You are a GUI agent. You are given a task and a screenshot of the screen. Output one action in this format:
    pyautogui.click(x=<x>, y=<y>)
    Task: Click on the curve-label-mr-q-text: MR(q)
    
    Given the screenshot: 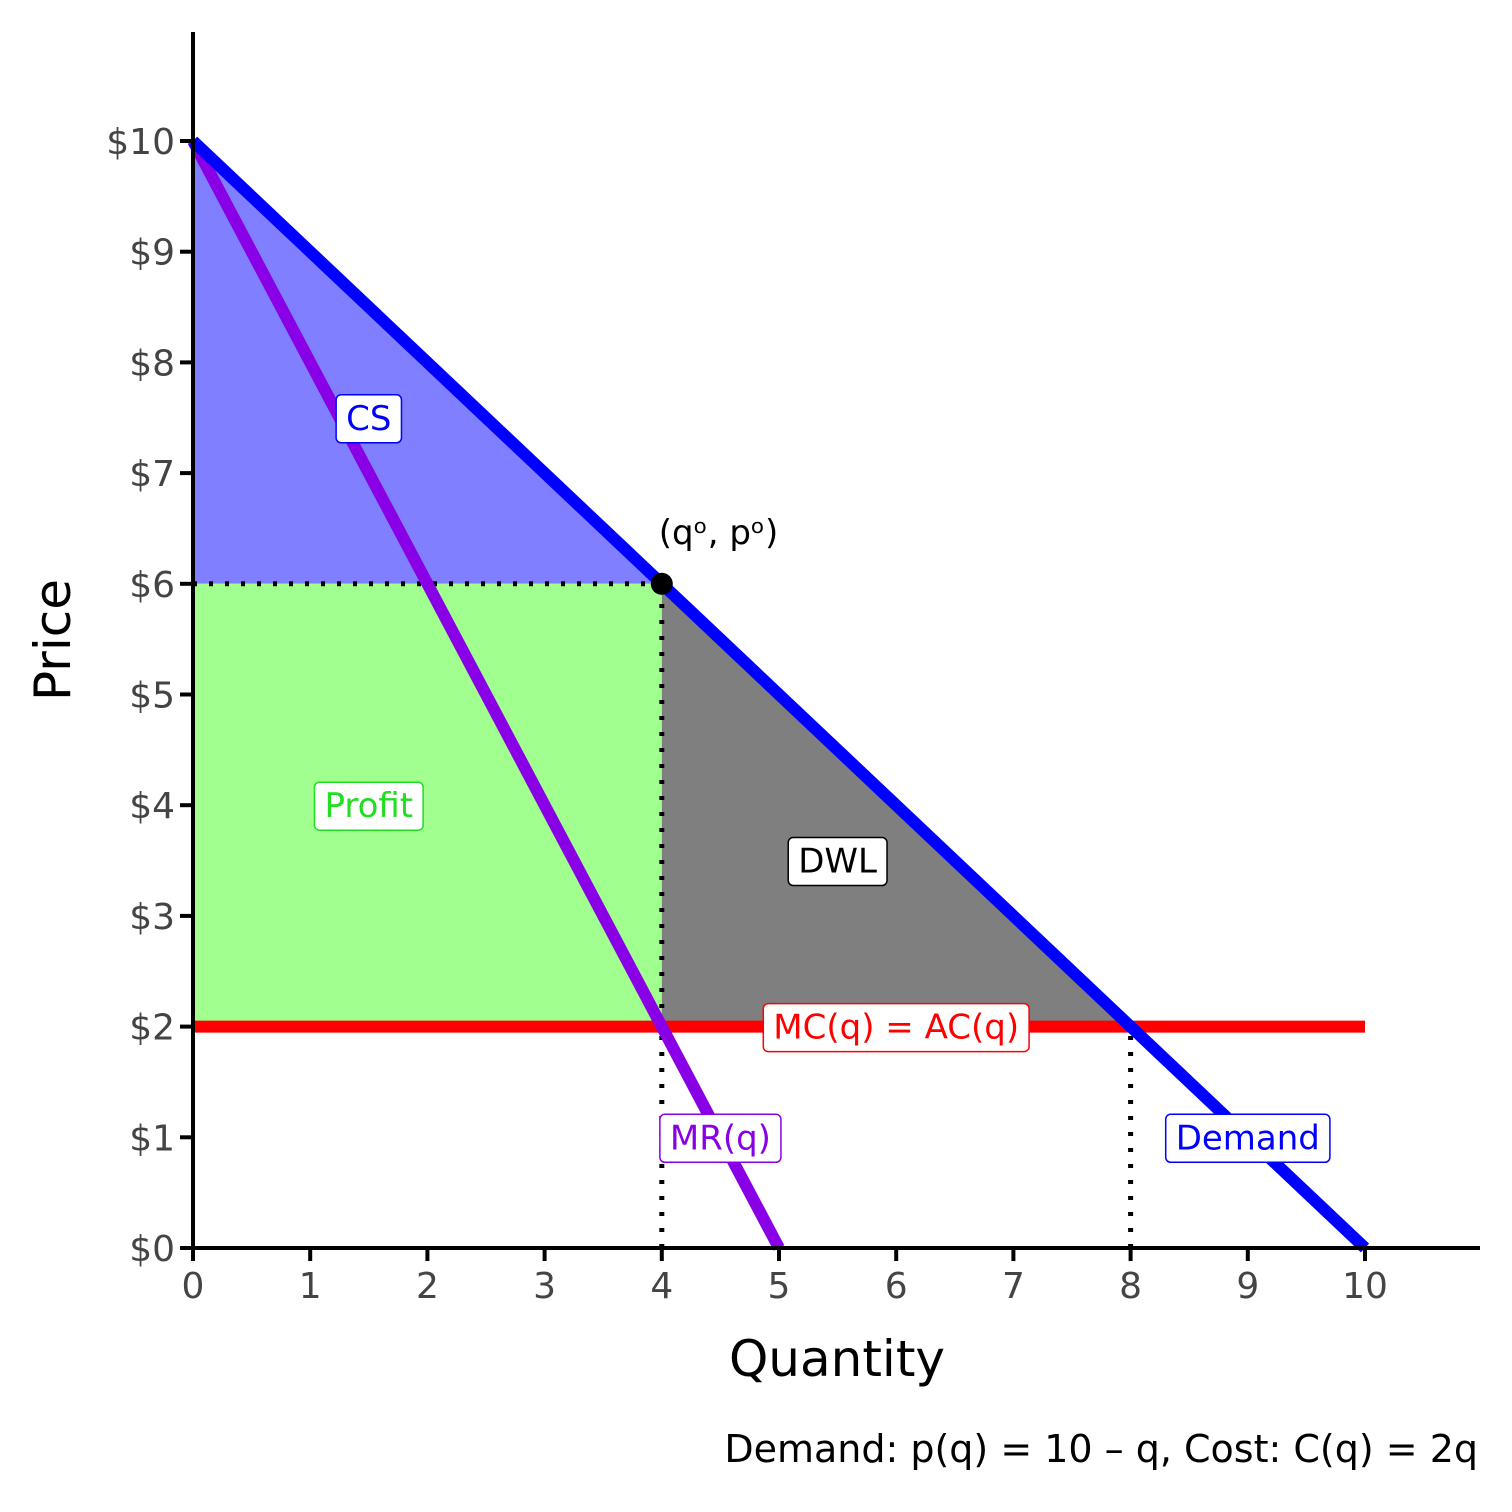 What is the action you would take?
    pyautogui.click(x=720, y=1138)
    